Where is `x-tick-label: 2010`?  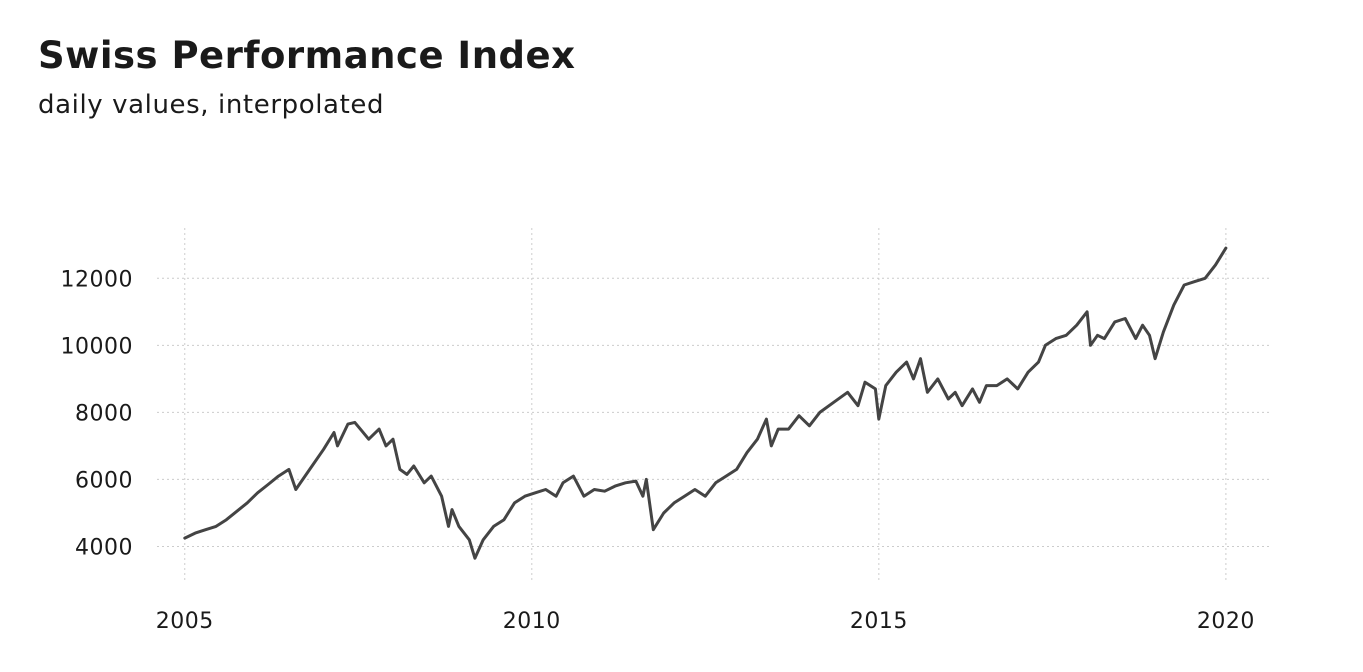
x-tick-label: 2010 is located at coordinates (532, 621).